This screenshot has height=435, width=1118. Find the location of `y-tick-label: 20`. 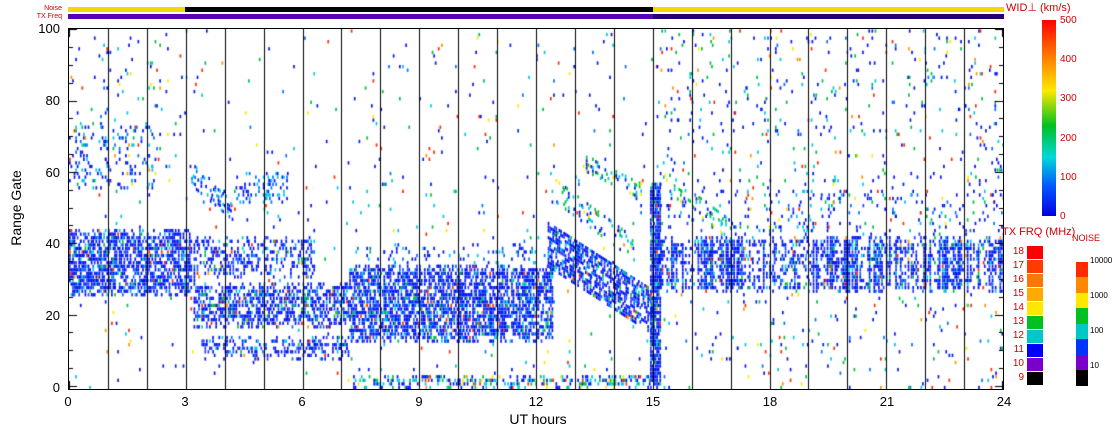

y-tick-label: 20 is located at coordinates (52, 316).